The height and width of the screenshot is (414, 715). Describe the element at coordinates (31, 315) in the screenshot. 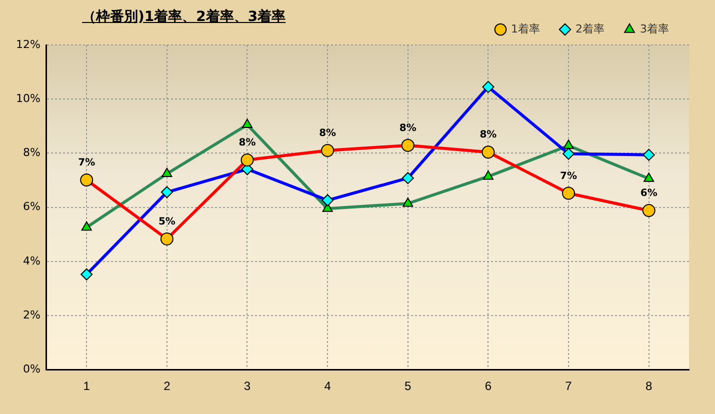

I see `y-tick-label: 2%` at that location.